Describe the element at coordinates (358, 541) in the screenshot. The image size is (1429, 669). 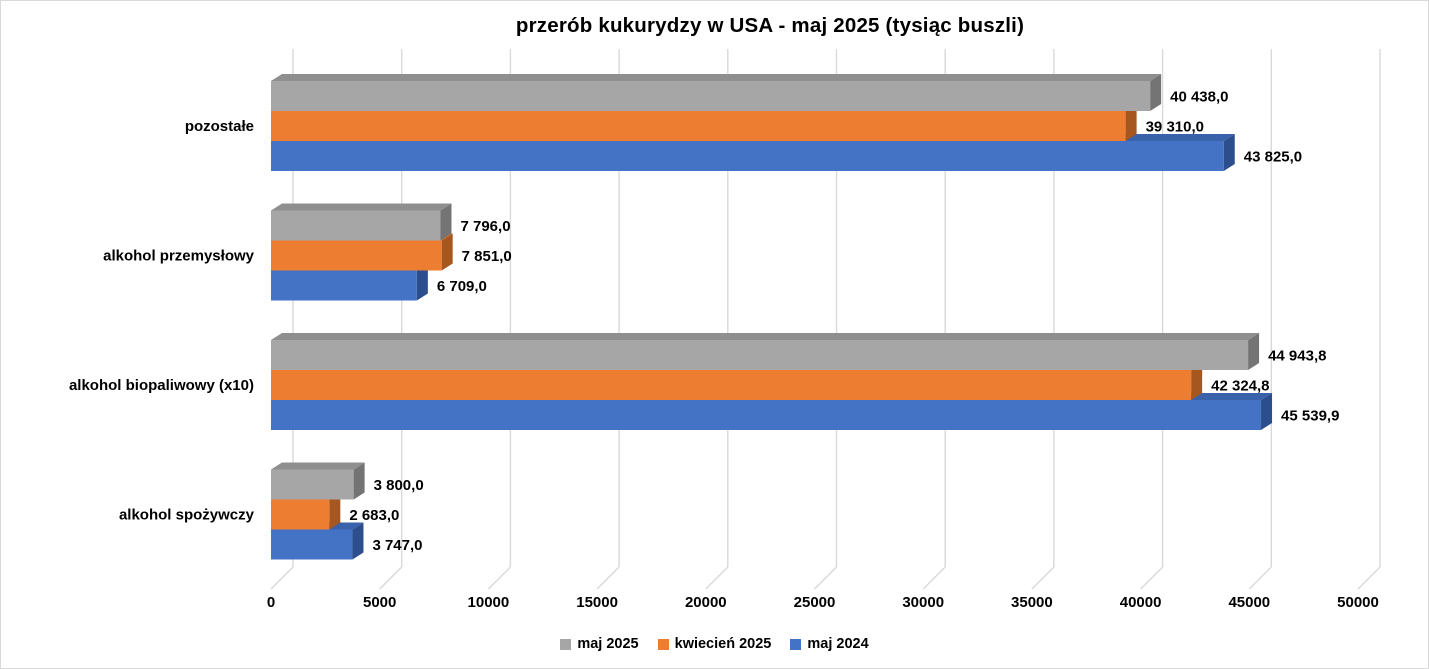
I see `bar-maj-2024-alkohol-spo-ywczy-side` at that location.